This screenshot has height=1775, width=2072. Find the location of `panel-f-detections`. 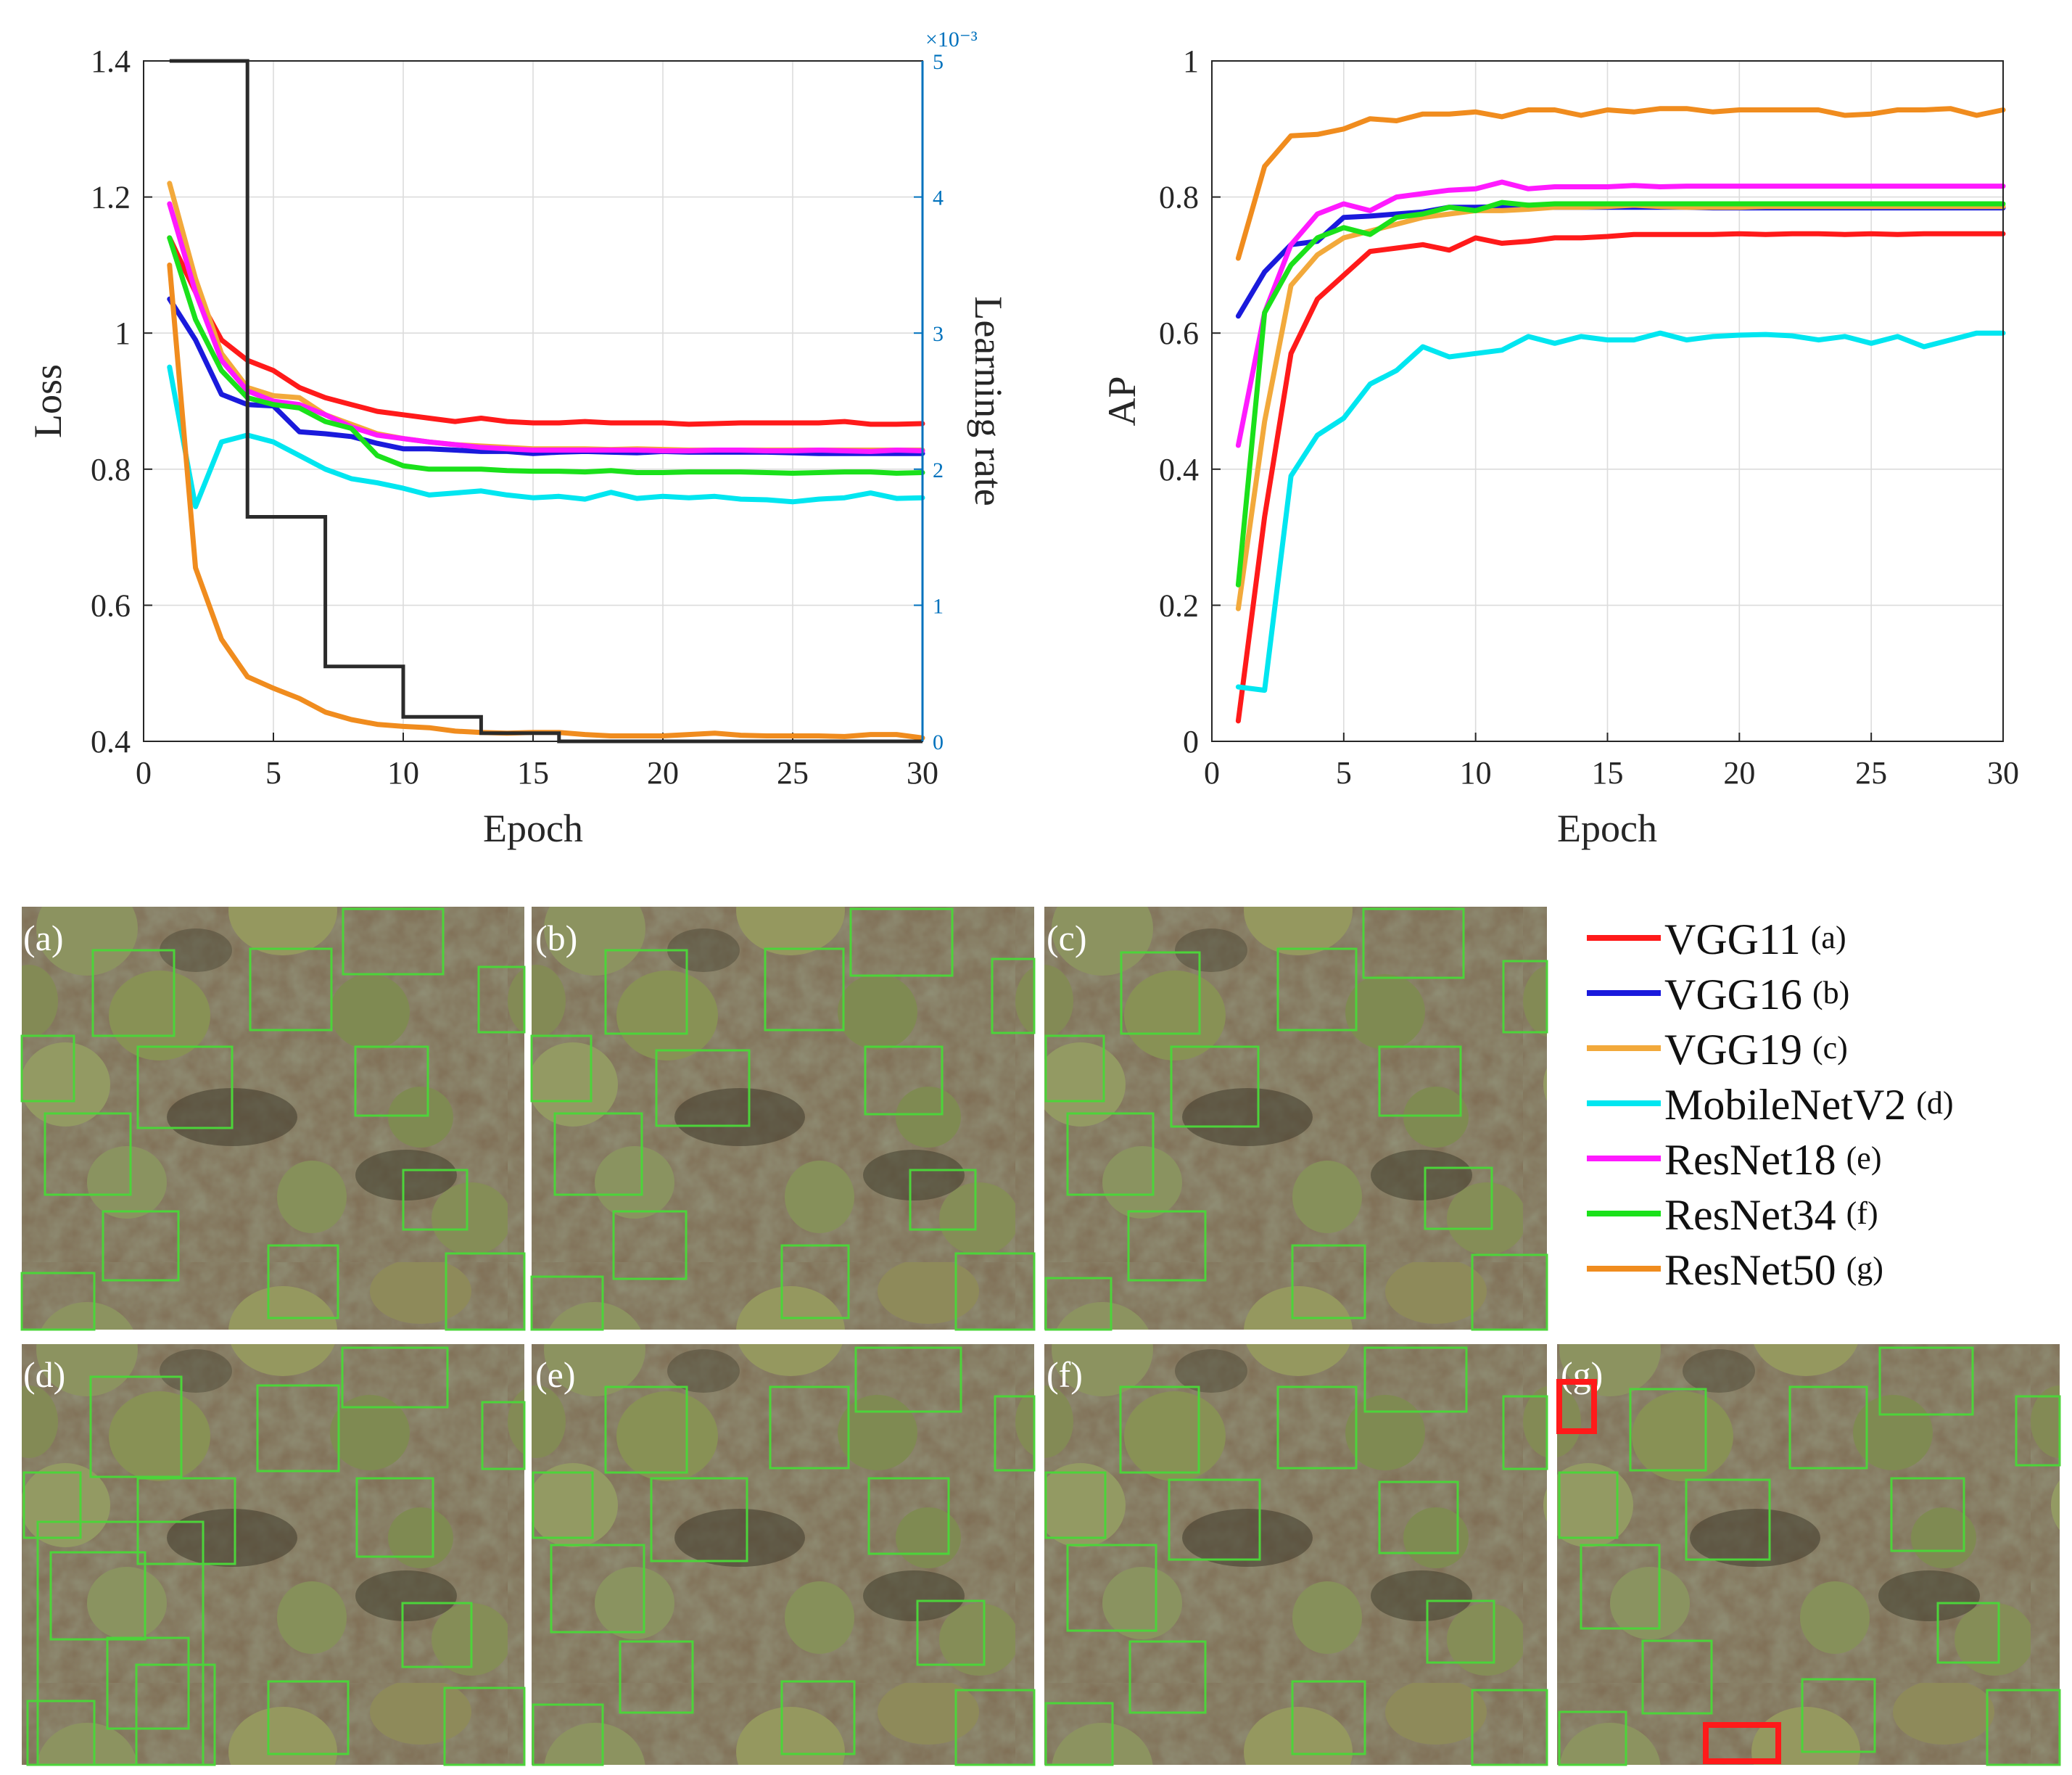

panel-f-detections is located at coordinates (1296, 1556).